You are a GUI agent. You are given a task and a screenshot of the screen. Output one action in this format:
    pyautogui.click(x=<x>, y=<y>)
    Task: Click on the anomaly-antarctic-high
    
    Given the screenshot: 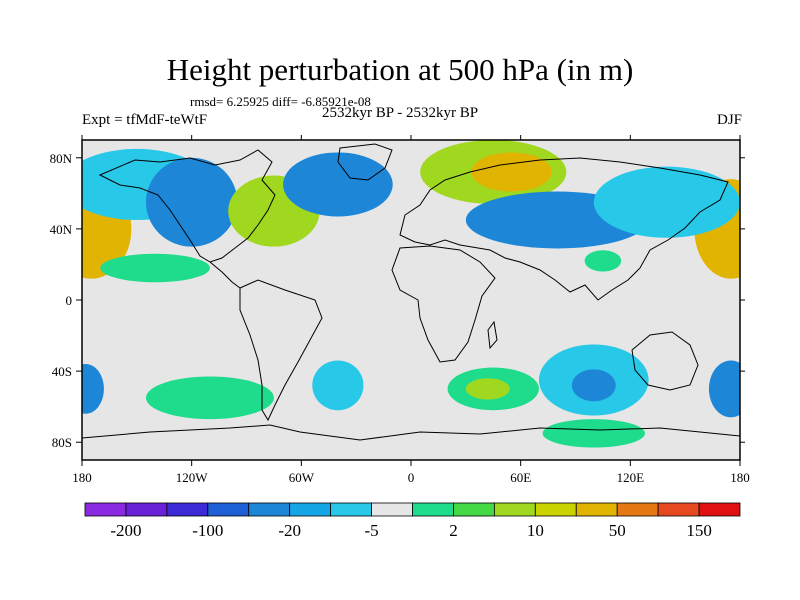 What is the action you would take?
    pyautogui.click(x=593, y=433)
    